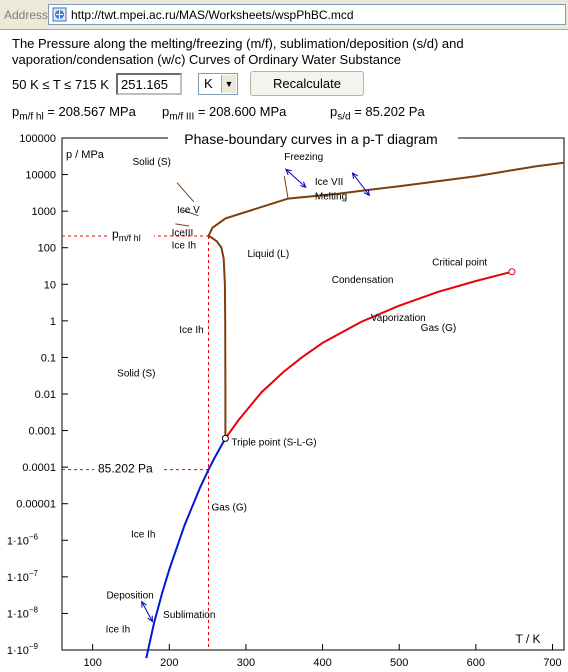 The height and width of the screenshot is (672, 568). What do you see at coordinates (50, 285) in the screenshot?
I see `y-tick-label: 10` at bounding box center [50, 285].